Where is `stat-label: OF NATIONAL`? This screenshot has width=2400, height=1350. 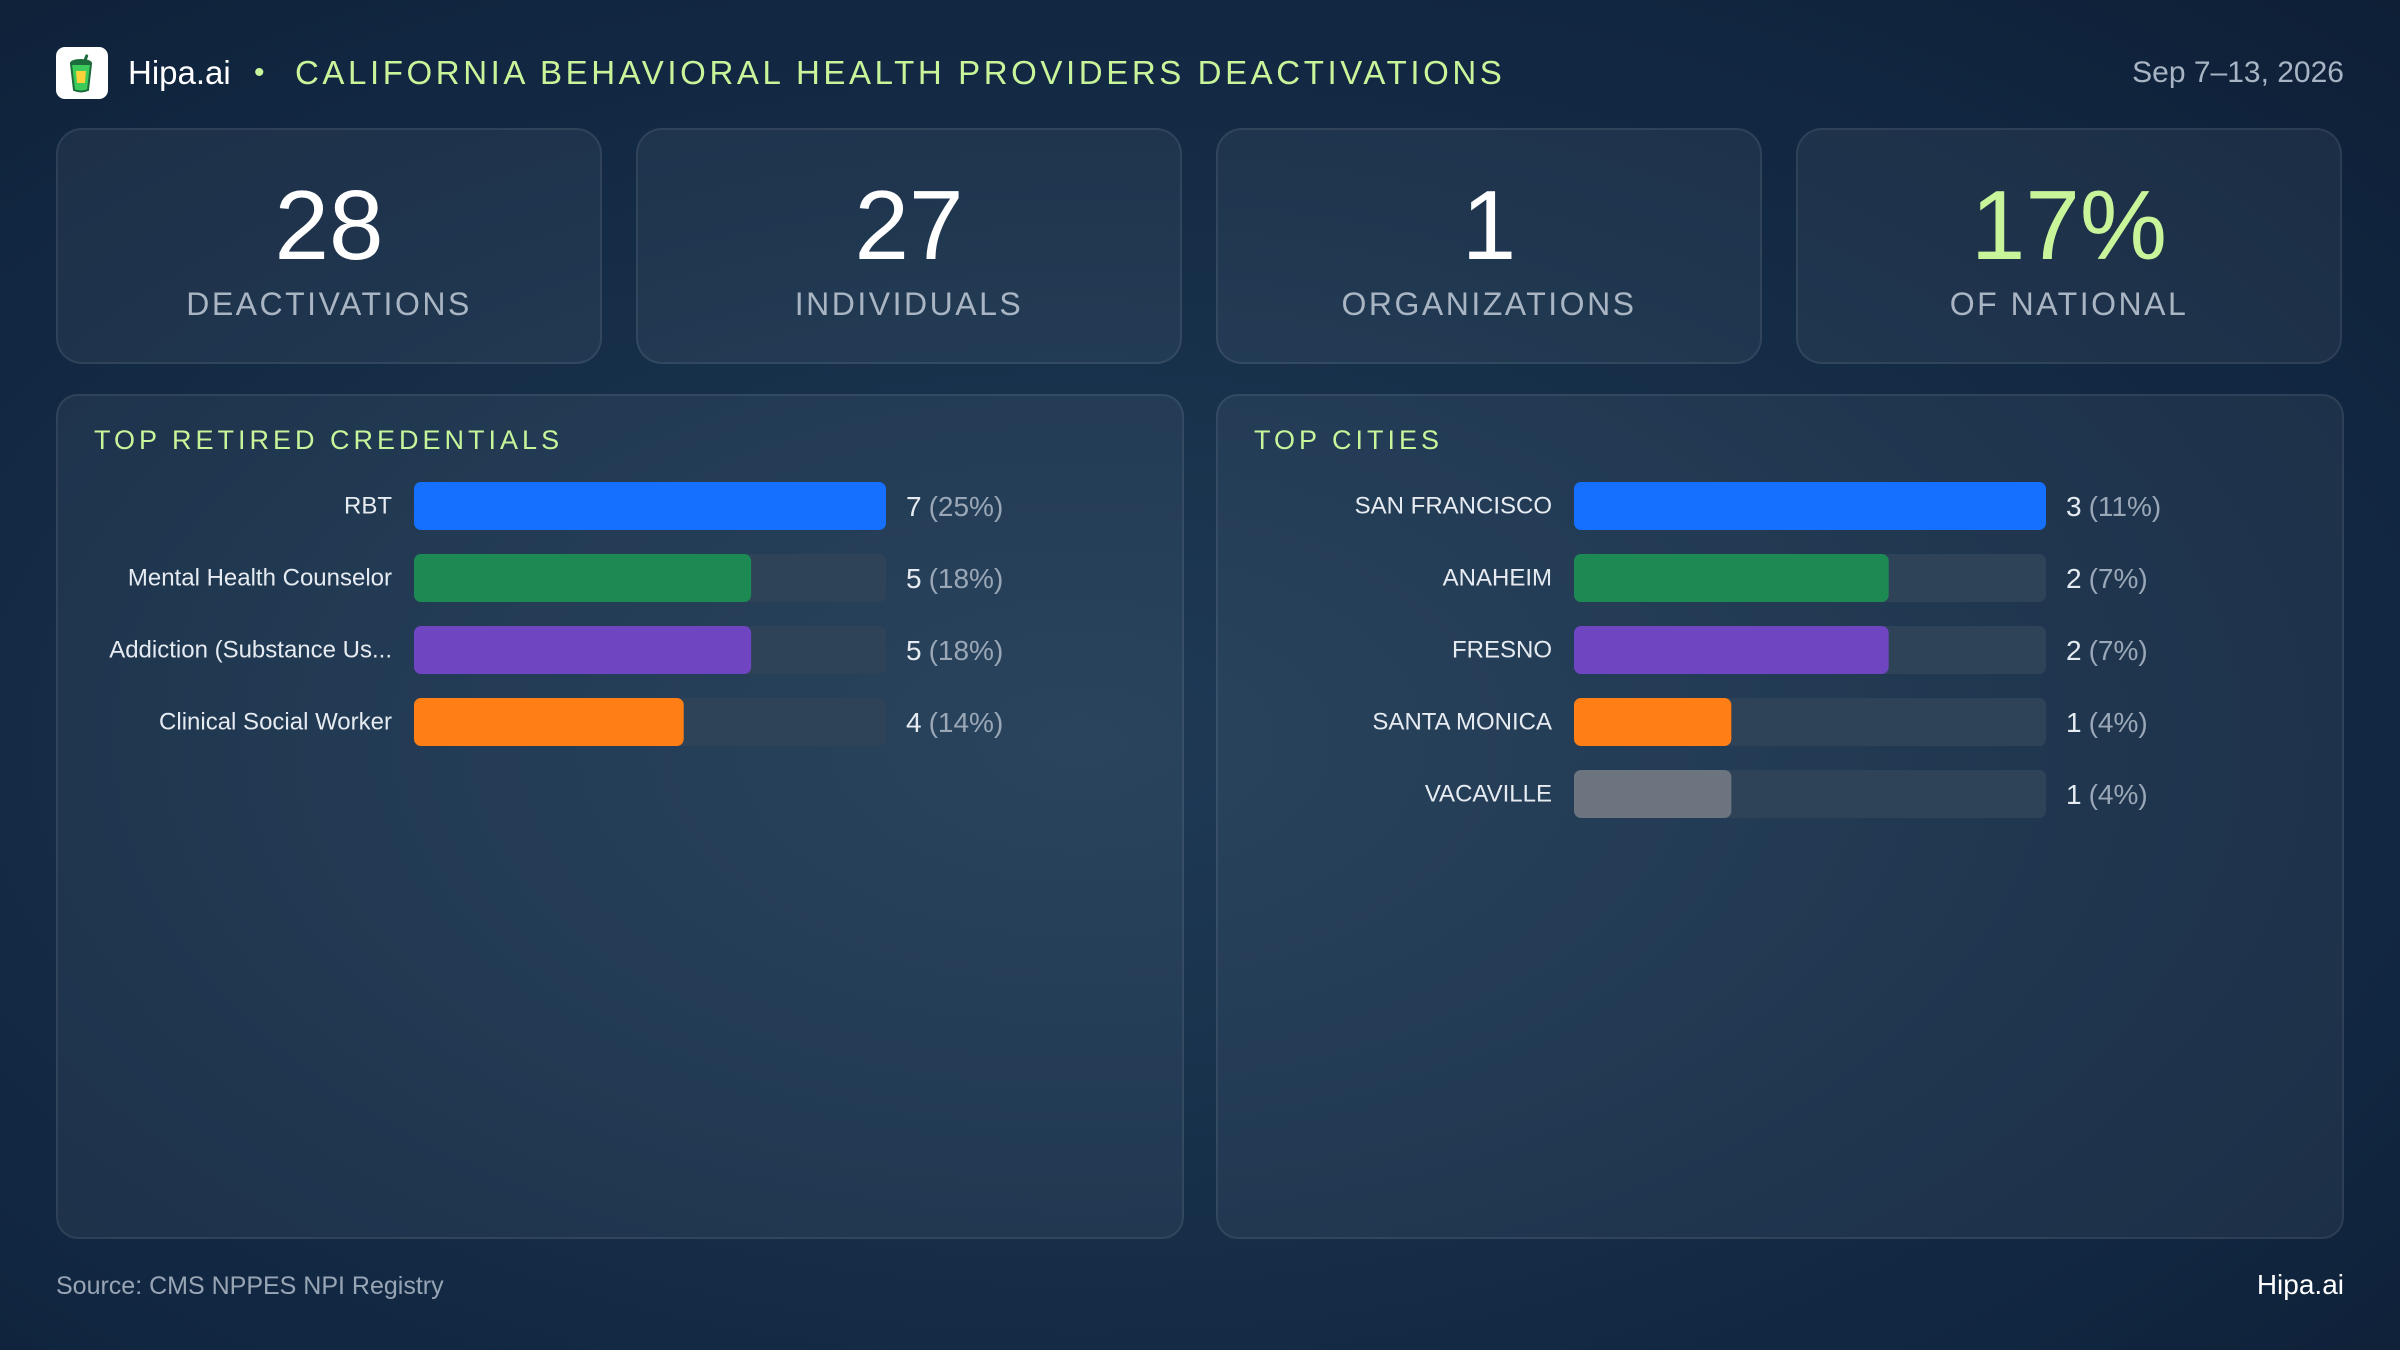
stat-label: OF NATIONAL is located at coordinates (2069, 304).